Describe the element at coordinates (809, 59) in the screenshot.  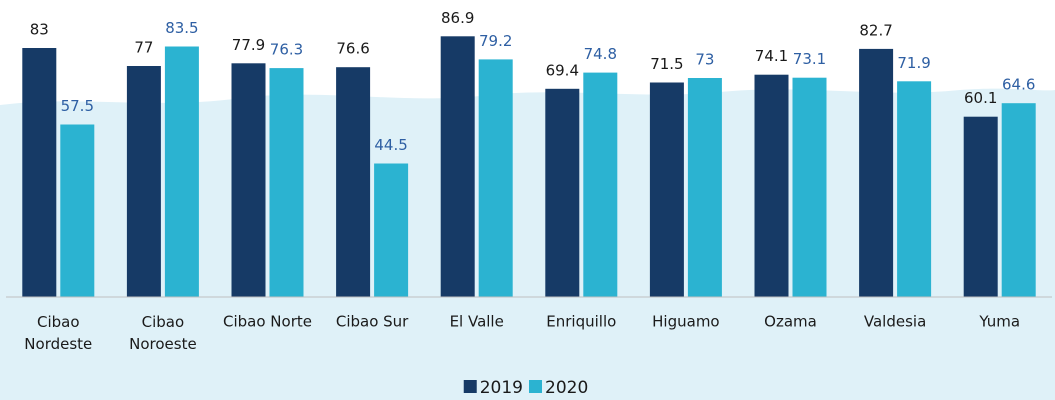
I see `value-label: 73.1` at that location.